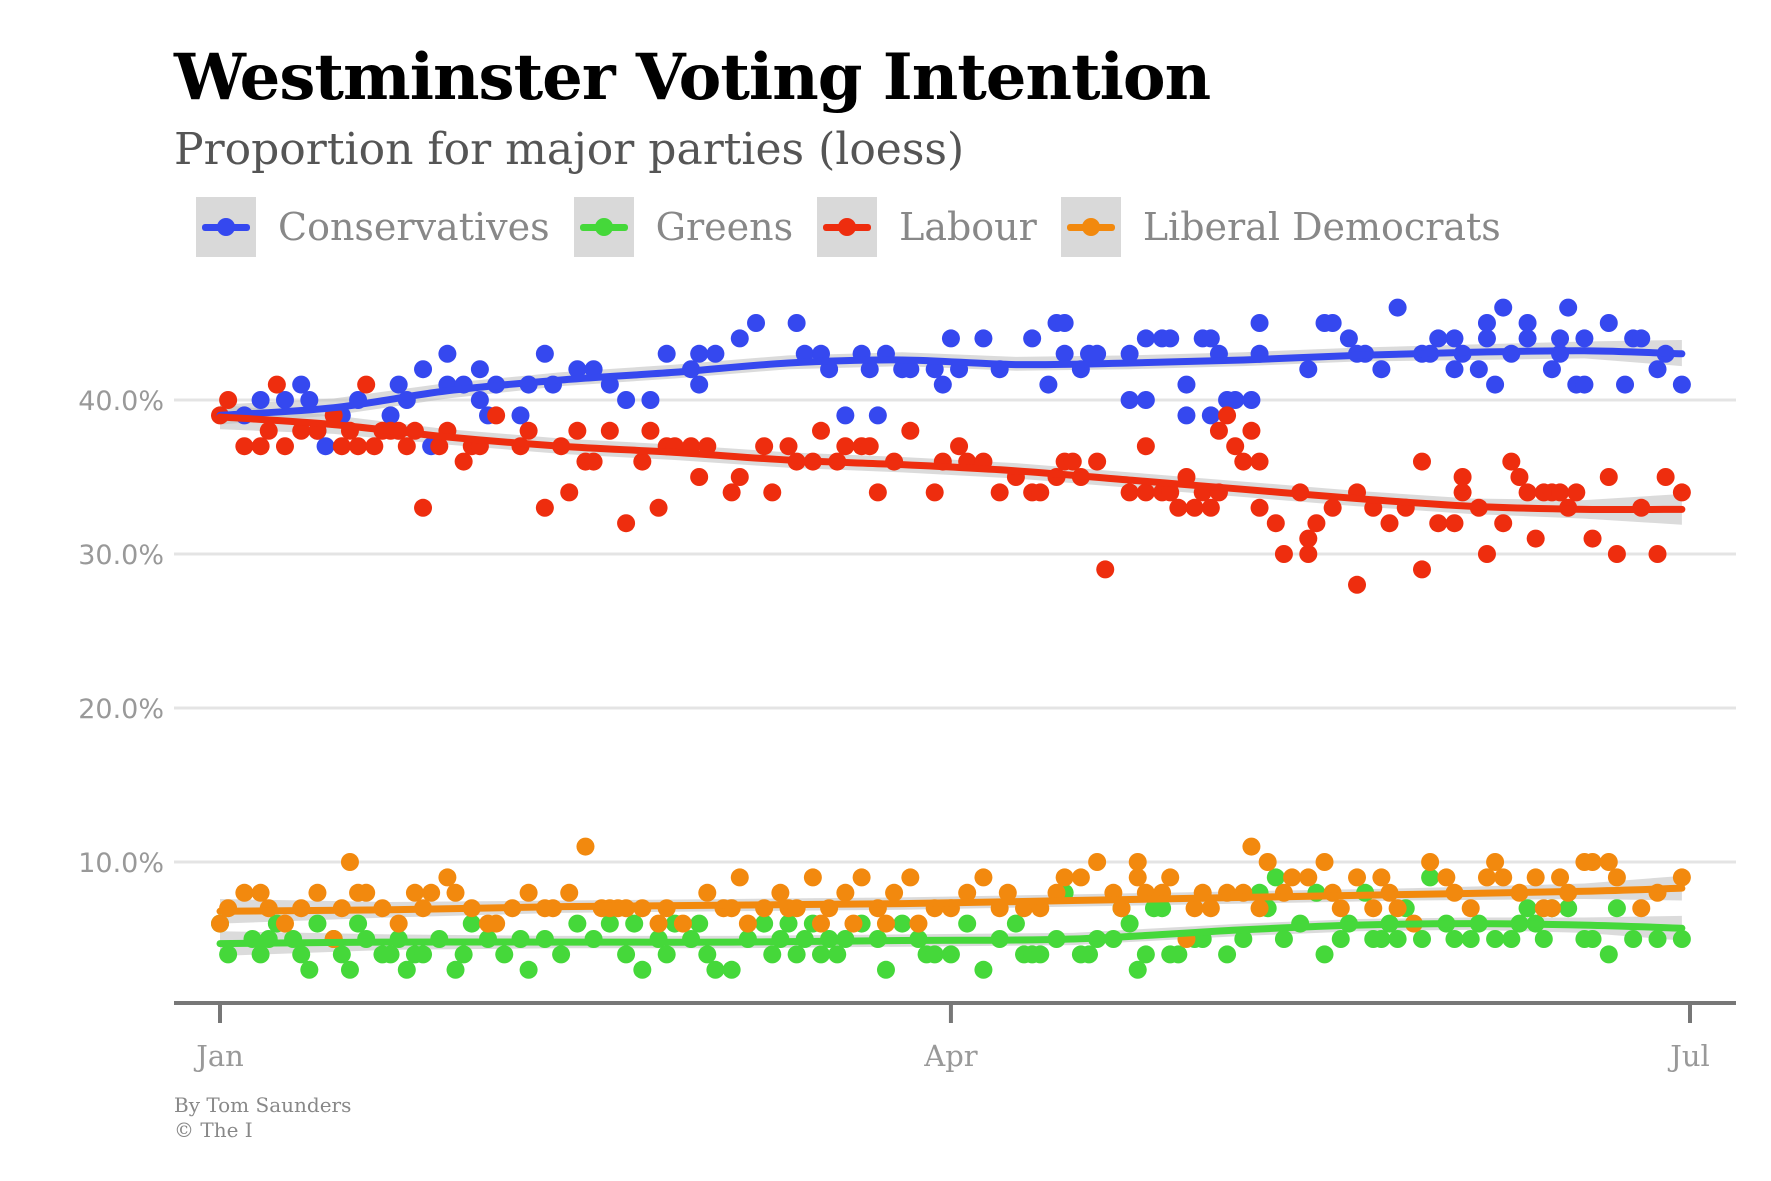 The image size is (1771, 1181). Describe the element at coordinates (263, 1105) in the screenshot. I see `byline: By Tom Saunders` at that location.